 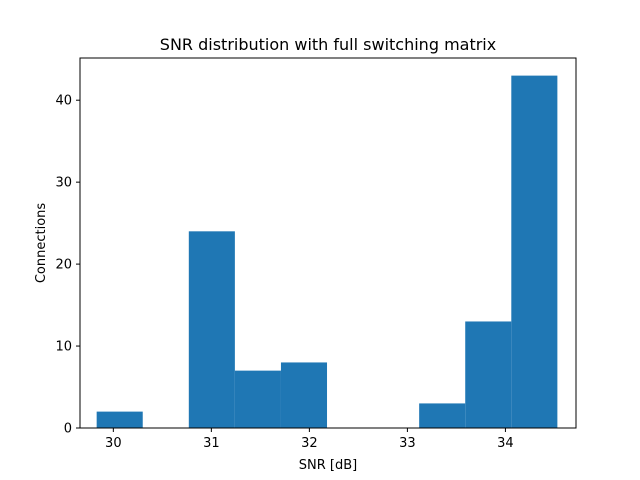 What do you see at coordinates (63, 265) in the screenshot?
I see `y-tick-label: 20` at bounding box center [63, 265].